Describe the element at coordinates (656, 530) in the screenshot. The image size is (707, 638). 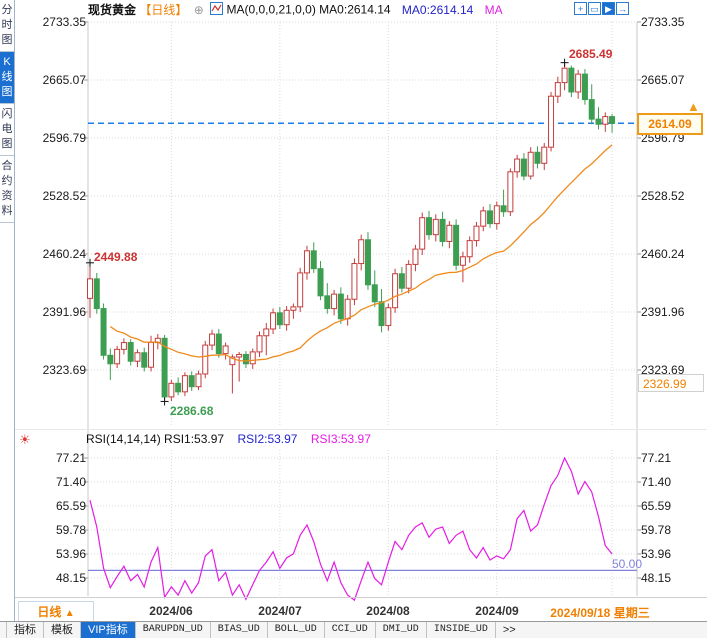
I see `rsi-tick-right: 59.78` at that location.